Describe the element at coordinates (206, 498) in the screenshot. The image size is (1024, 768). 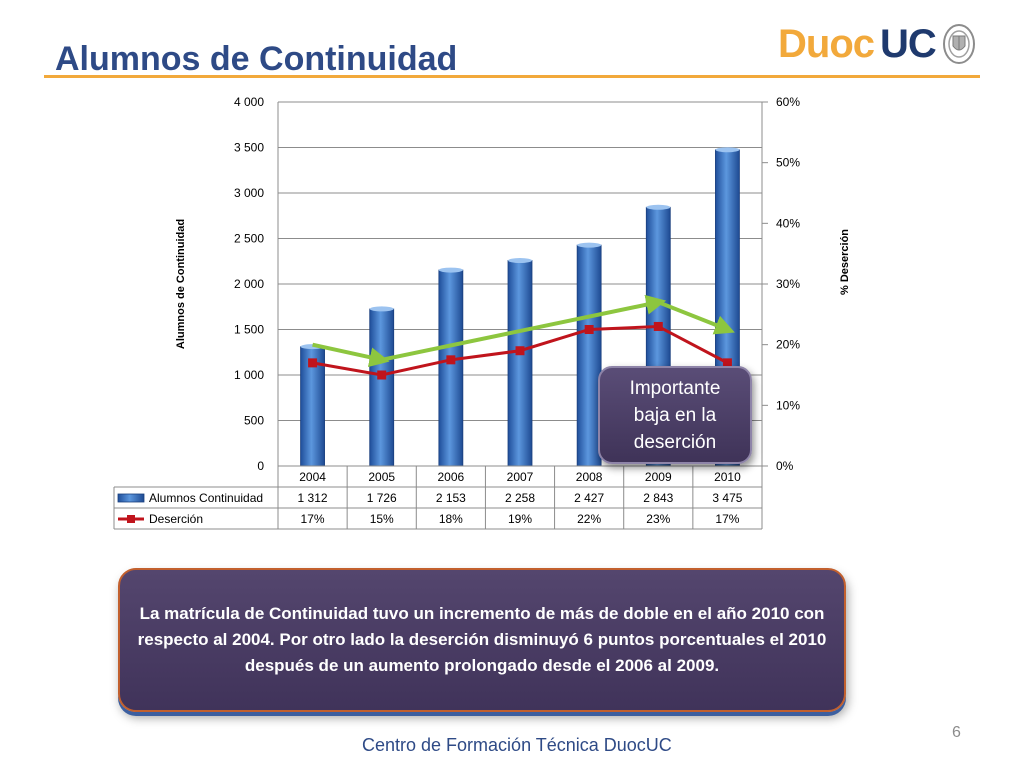
I see `legend-label-alumnos: Alumnos Continuidad` at that location.